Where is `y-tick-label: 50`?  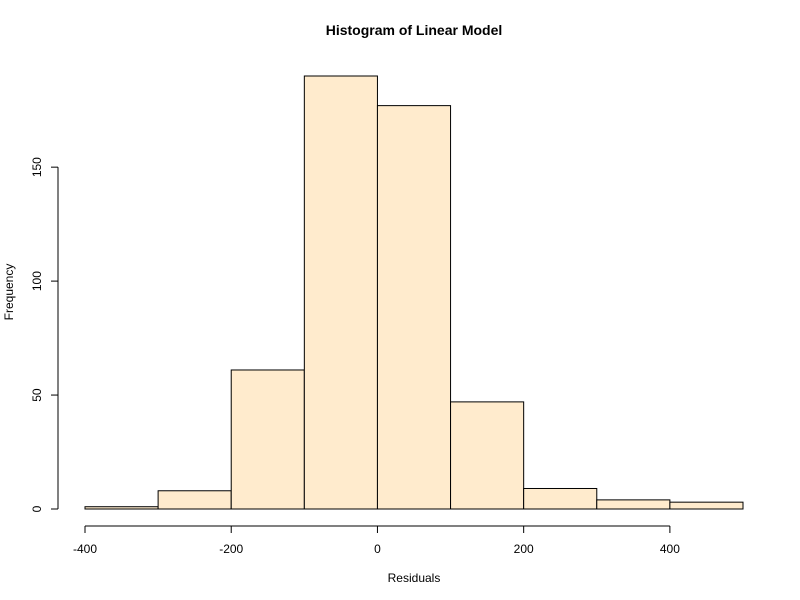
y-tick-label: 50 is located at coordinates (37, 395).